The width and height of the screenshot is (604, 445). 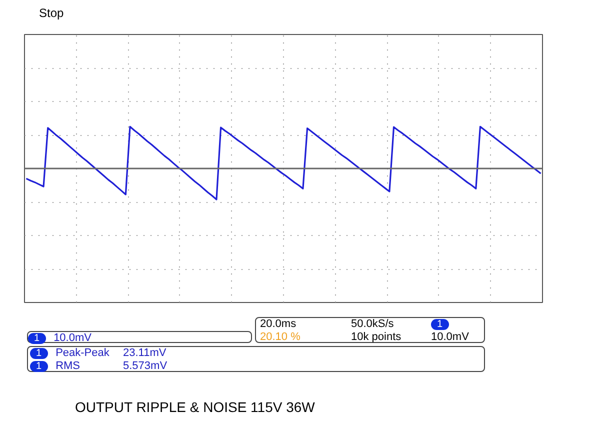 I want to click on text: 50.0kS/s, so click(x=372, y=324).